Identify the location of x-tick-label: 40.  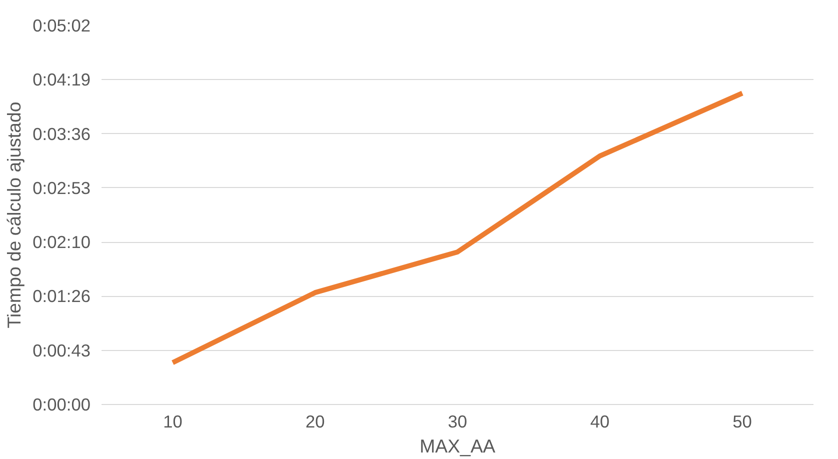
(600, 422).